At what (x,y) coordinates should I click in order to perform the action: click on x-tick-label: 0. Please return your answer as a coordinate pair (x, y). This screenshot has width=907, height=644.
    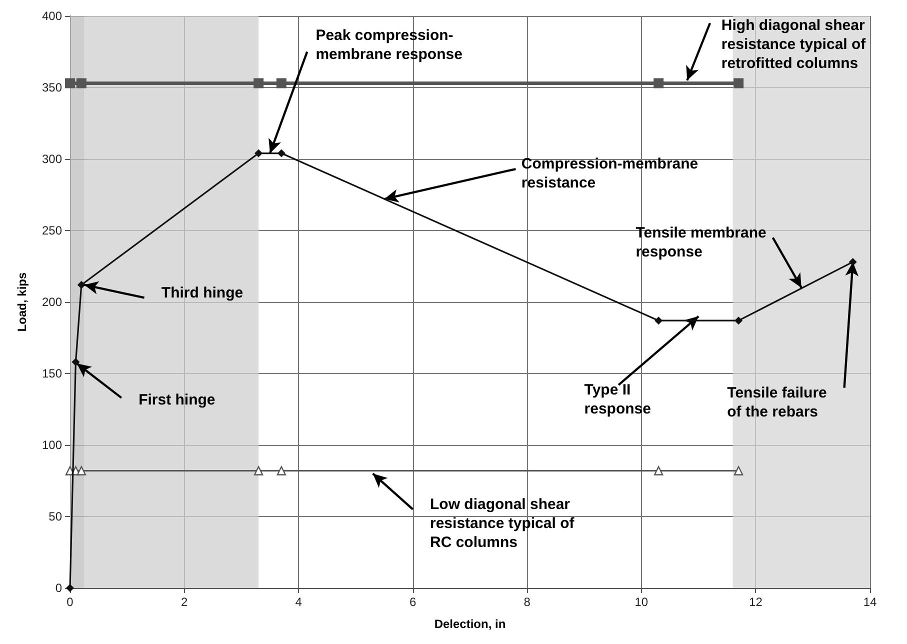
    Looking at the image, I should click on (70, 602).